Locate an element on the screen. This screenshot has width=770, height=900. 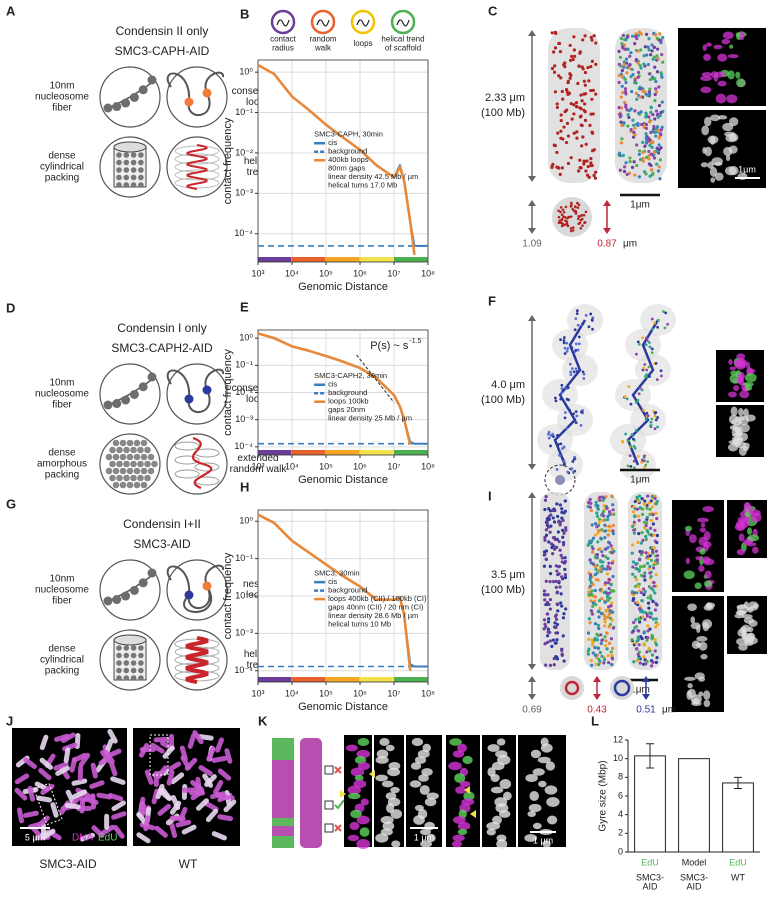
y-tick-label: 10⁻¹ is located at coordinates (244, 112).